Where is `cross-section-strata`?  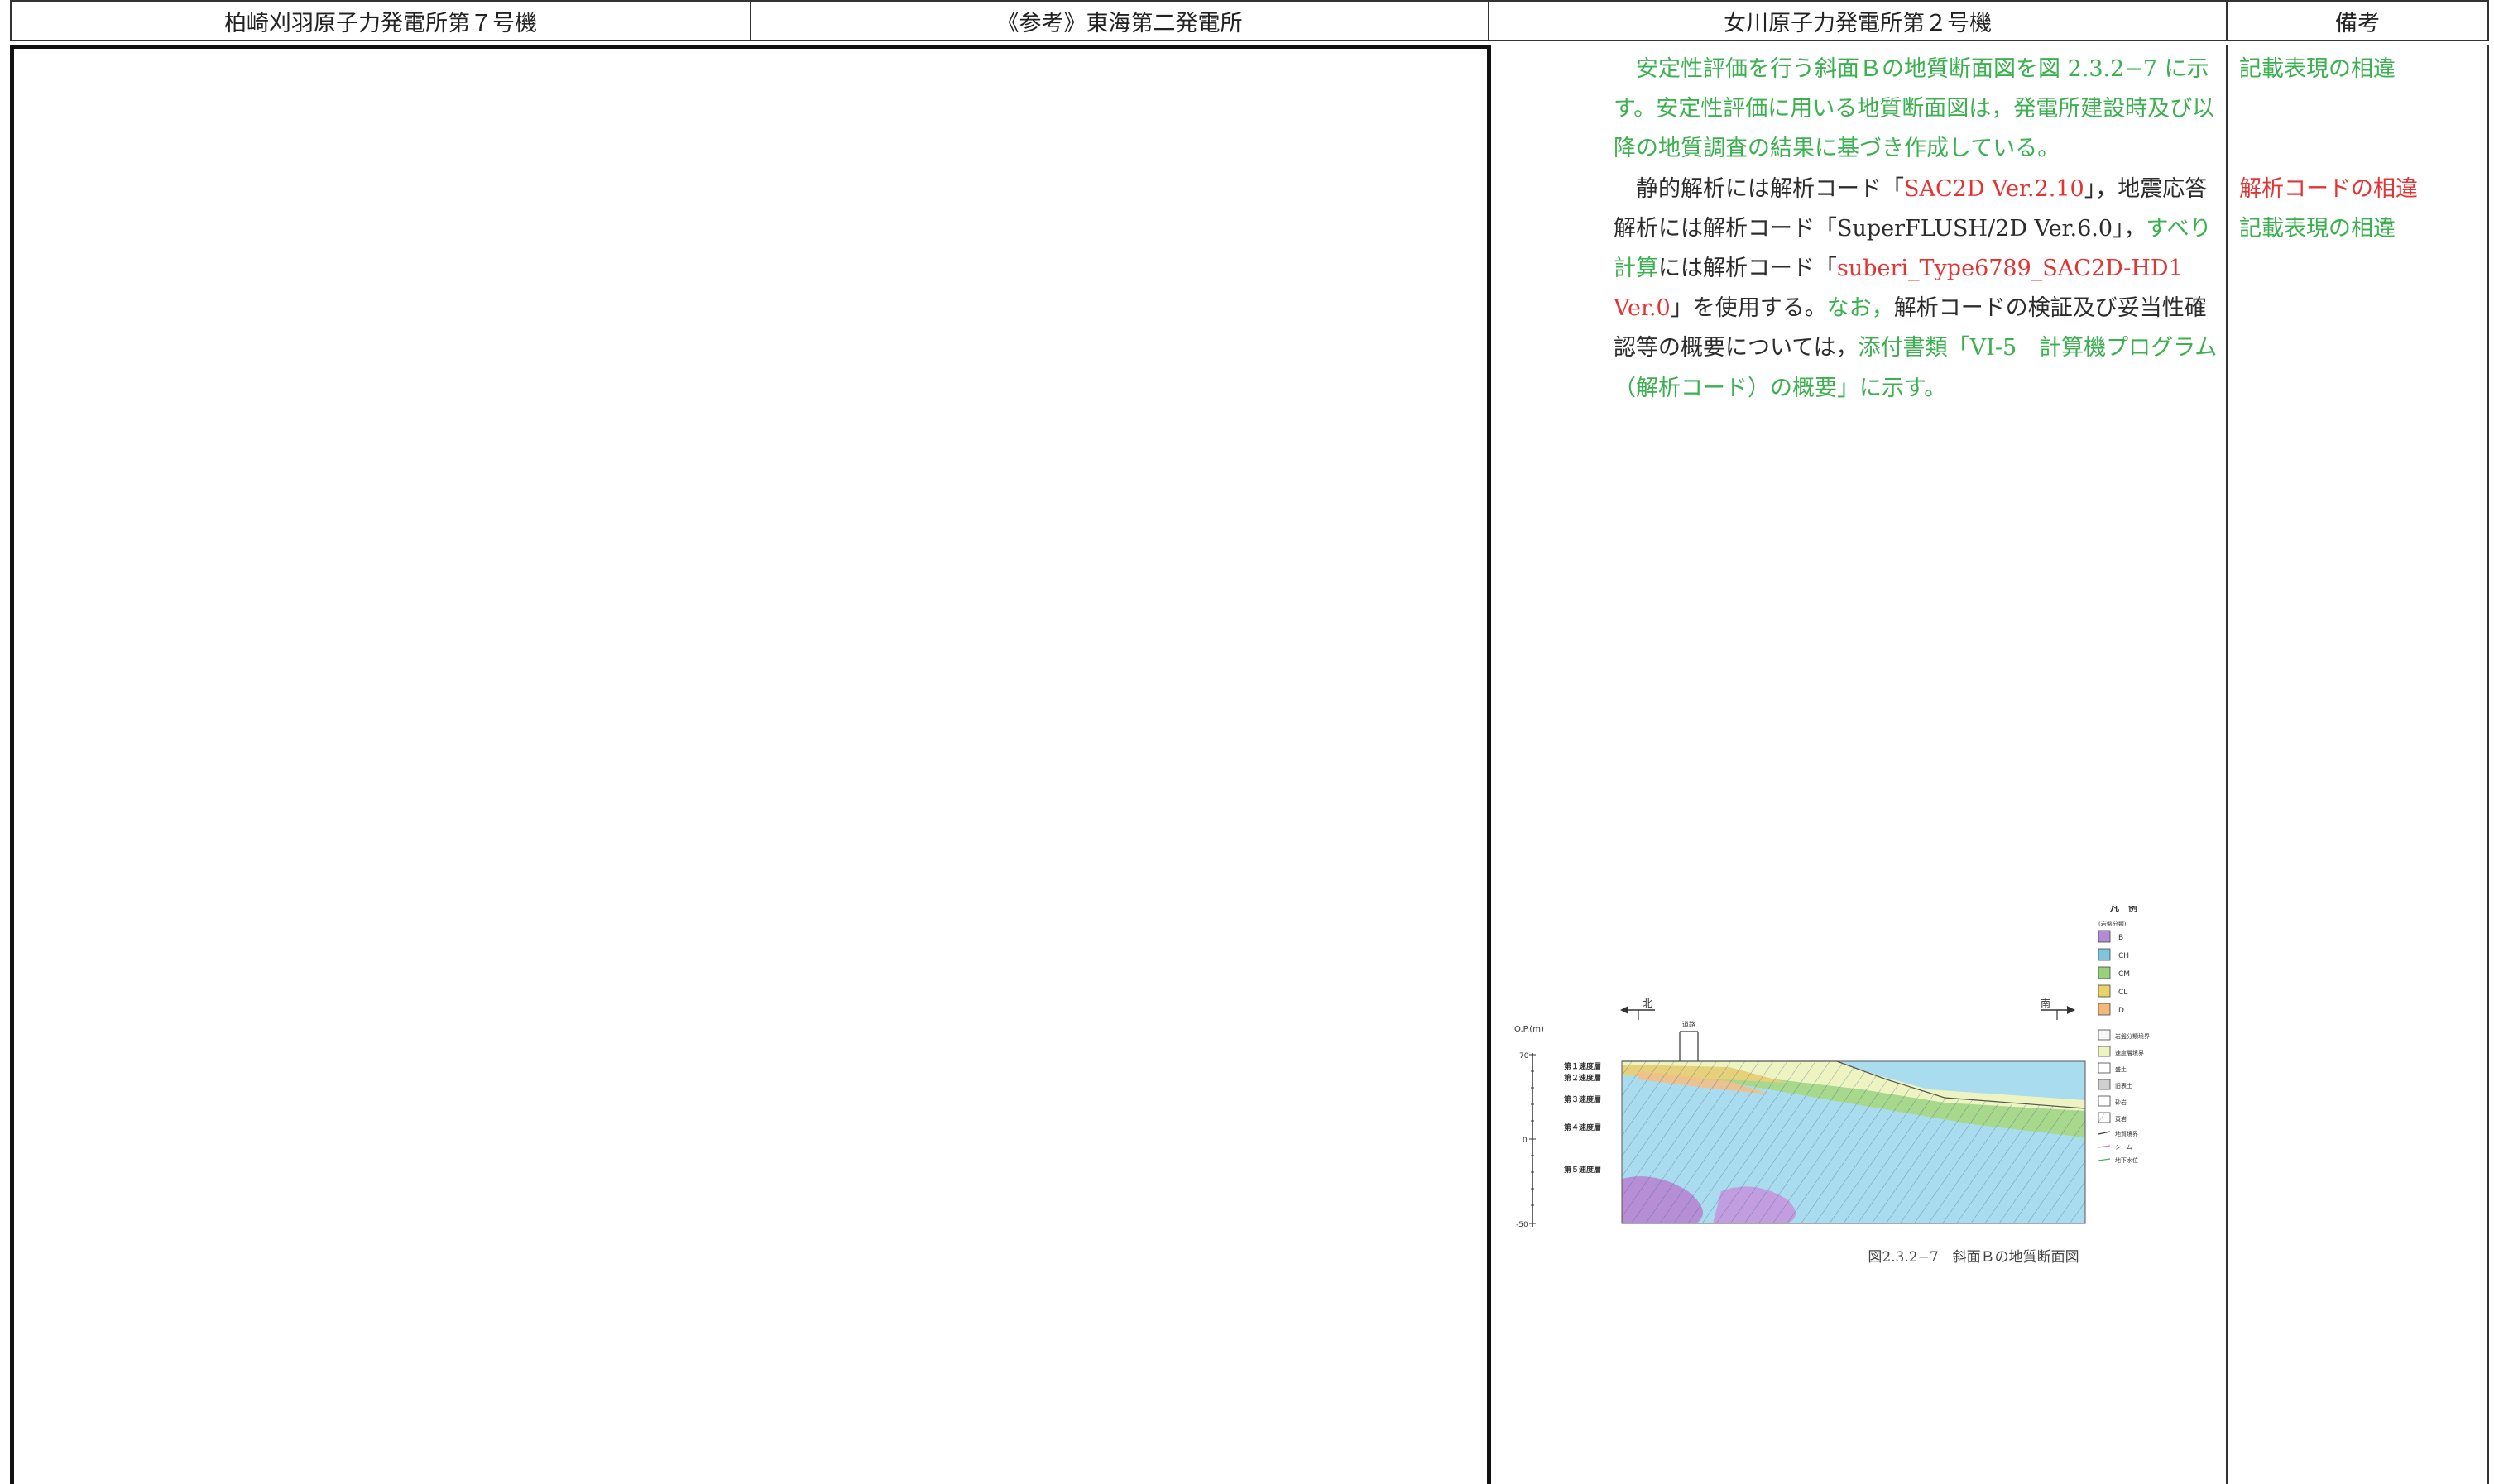
cross-section-strata is located at coordinates (1853, 1142).